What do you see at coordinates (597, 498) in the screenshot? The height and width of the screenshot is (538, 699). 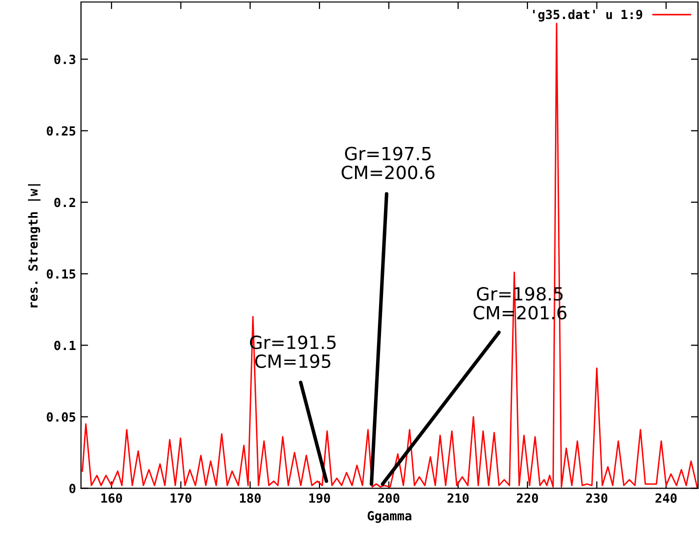 I see `x-tick-label: 230` at bounding box center [597, 498].